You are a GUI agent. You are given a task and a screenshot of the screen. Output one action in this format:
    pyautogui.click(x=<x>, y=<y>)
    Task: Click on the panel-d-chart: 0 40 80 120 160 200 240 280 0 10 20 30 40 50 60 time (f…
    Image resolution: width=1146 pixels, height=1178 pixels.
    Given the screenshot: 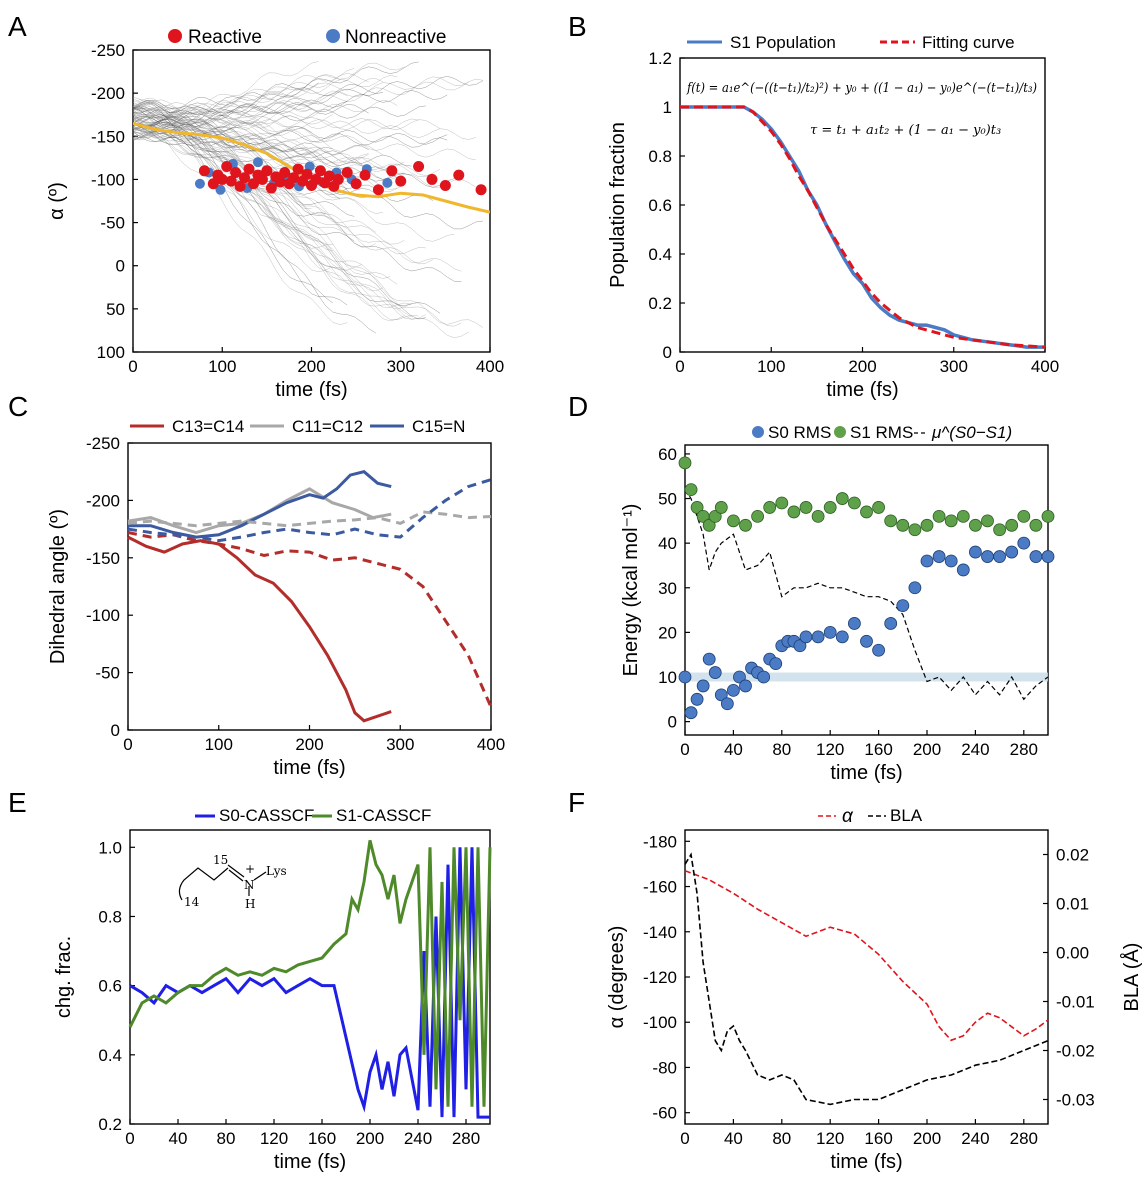 What is the action you would take?
    pyautogui.click(x=837, y=603)
    